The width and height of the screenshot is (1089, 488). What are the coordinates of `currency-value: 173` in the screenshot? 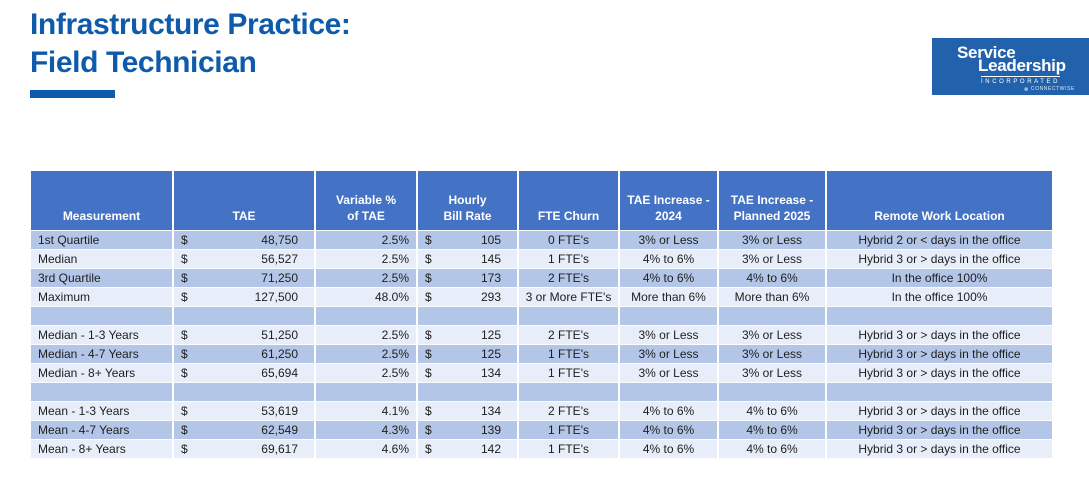 It's located at (490, 278).